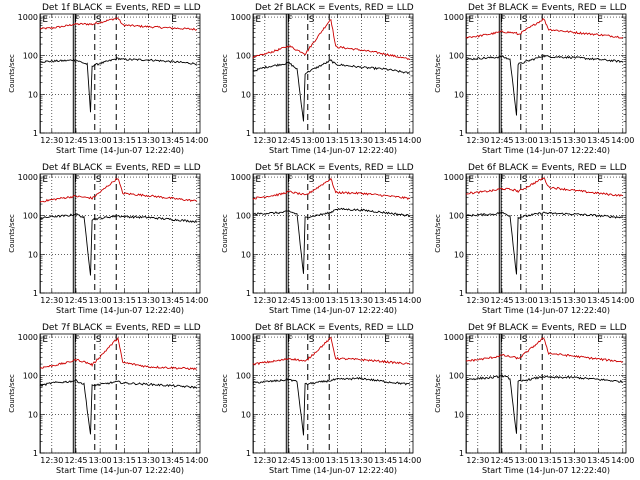  Describe the element at coordinates (264, 460) in the screenshot. I see `x-tick-label: 12:30` at that location.